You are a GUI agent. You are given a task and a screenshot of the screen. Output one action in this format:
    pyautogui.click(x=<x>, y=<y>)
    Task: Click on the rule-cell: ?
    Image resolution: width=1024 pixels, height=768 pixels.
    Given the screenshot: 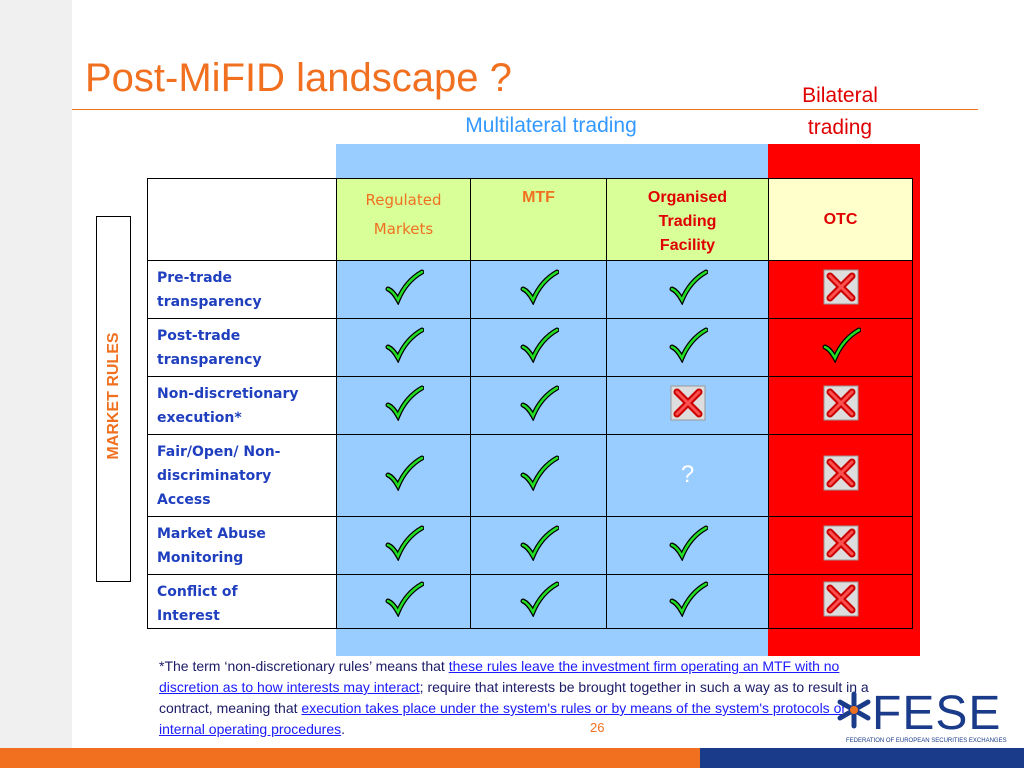 What is the action you would take?
    pyautogui.click(x=687, y=475)
    